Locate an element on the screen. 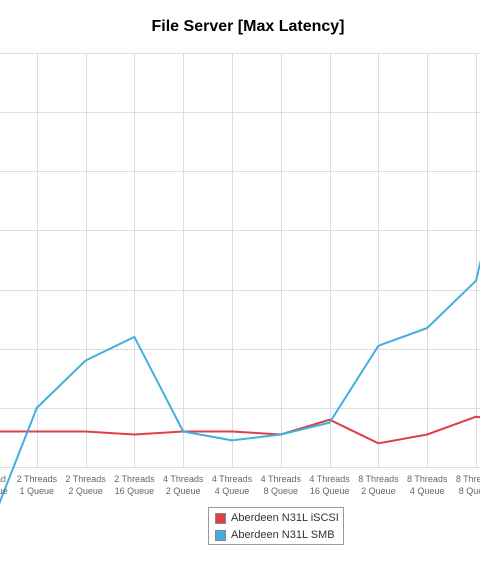  legend-label-smb: Aberdeen N31L SMB is located at coordinates (283, 535).